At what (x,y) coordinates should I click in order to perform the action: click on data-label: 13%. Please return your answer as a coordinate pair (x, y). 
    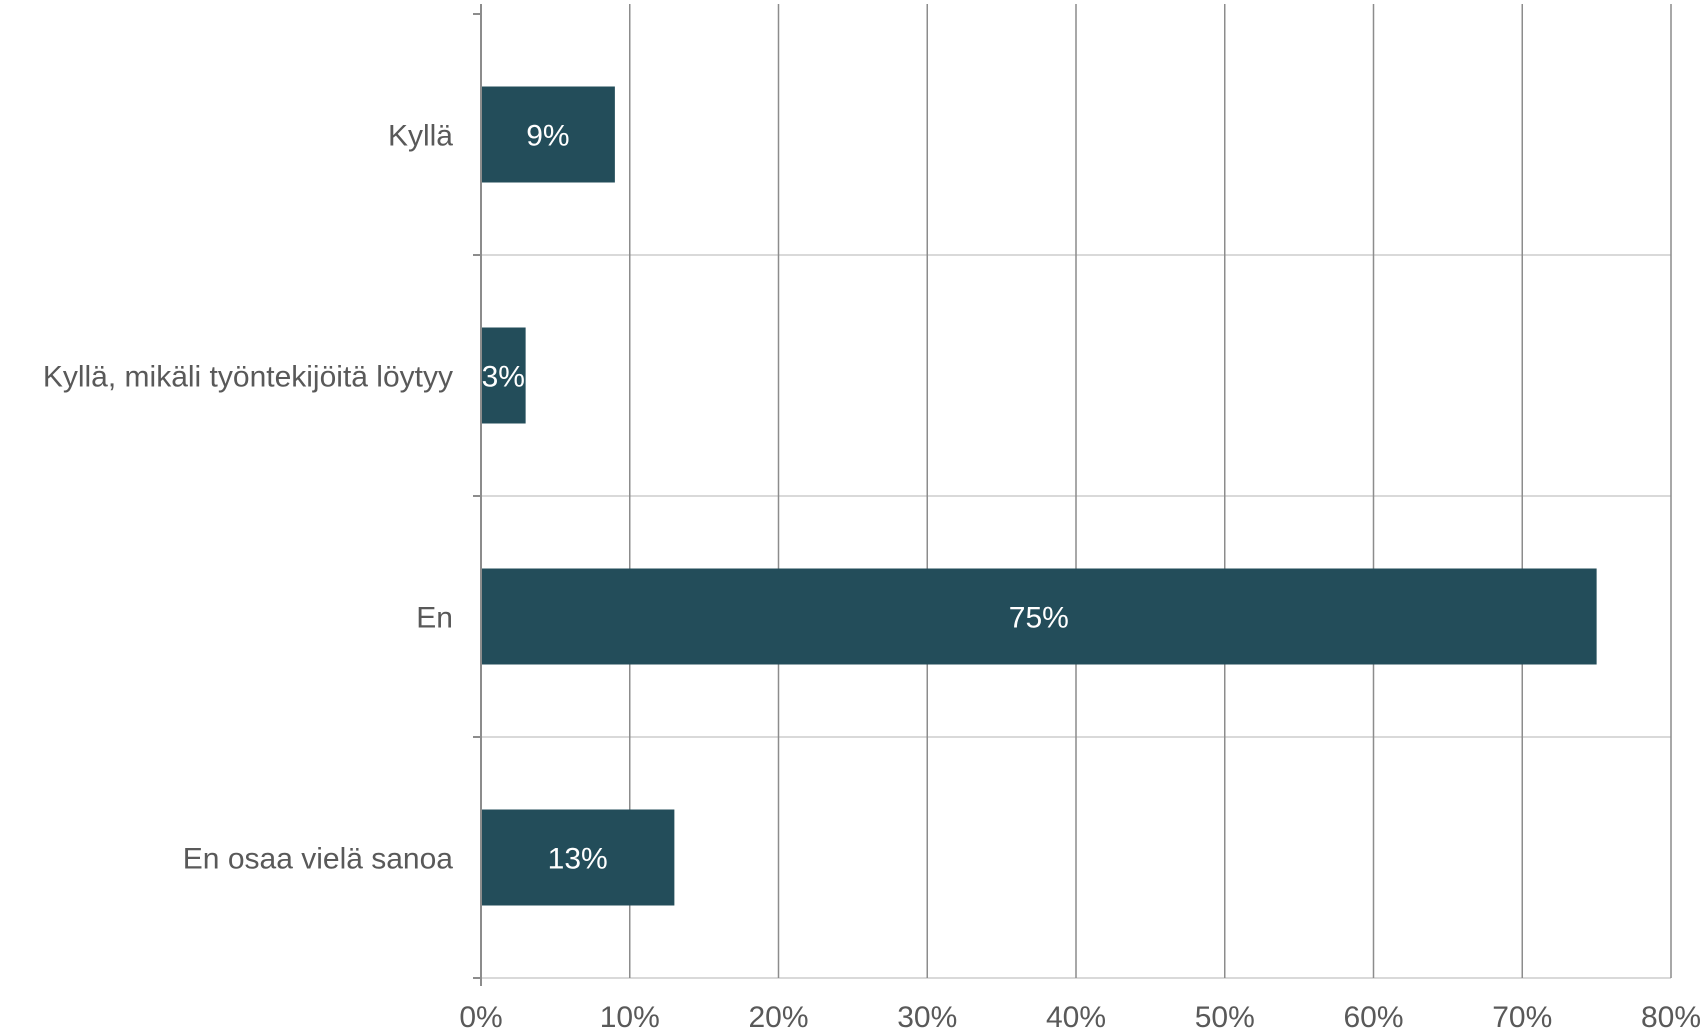
    Looking at the image, I should click on (578, 859).